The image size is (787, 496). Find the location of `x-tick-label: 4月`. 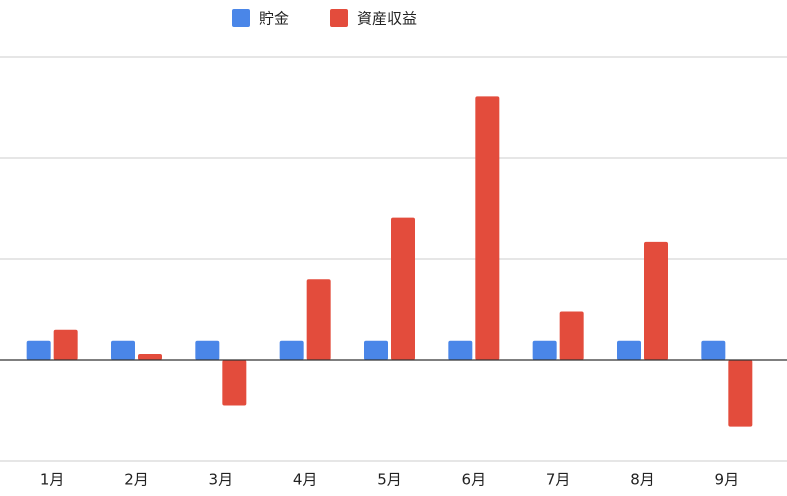

x-tick-label: 4月 is located at coordinates (305, 480).